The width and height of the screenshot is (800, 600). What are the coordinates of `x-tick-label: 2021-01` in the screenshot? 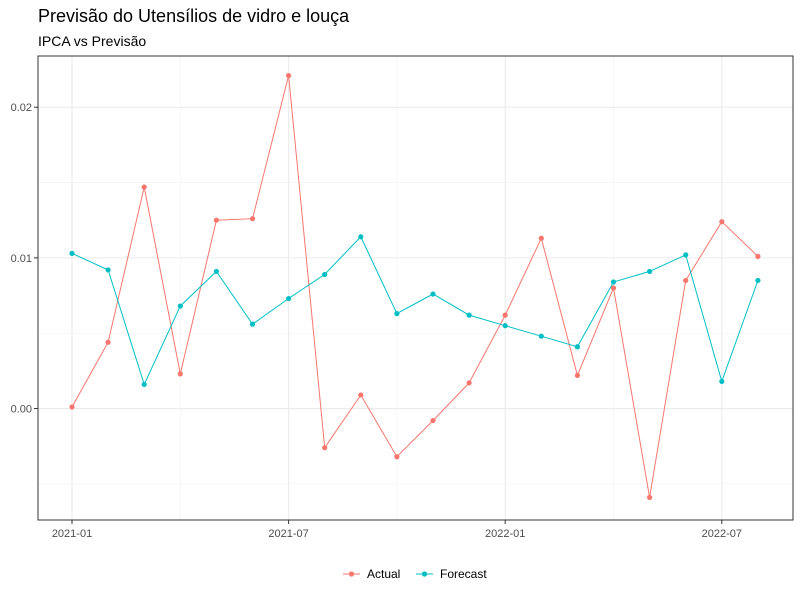 It's located at (72, 534).